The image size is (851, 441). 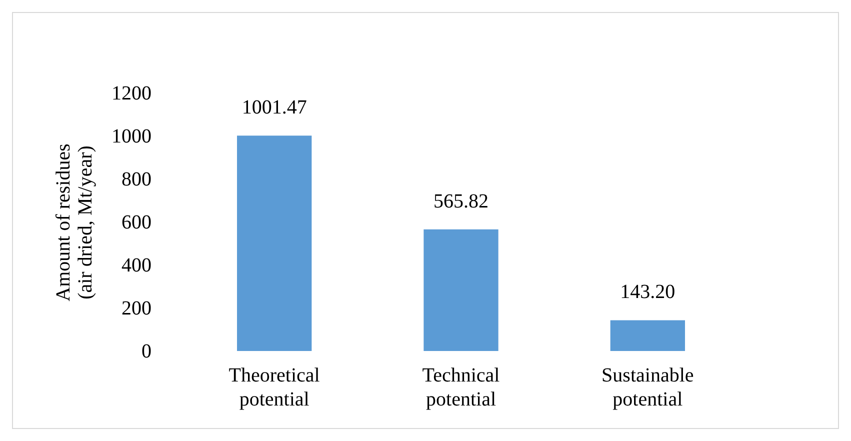 What do you see at coordinates (147, 351) in the screenshot?
I see `y-tick-label: 0` at bounding box center [147, 351].